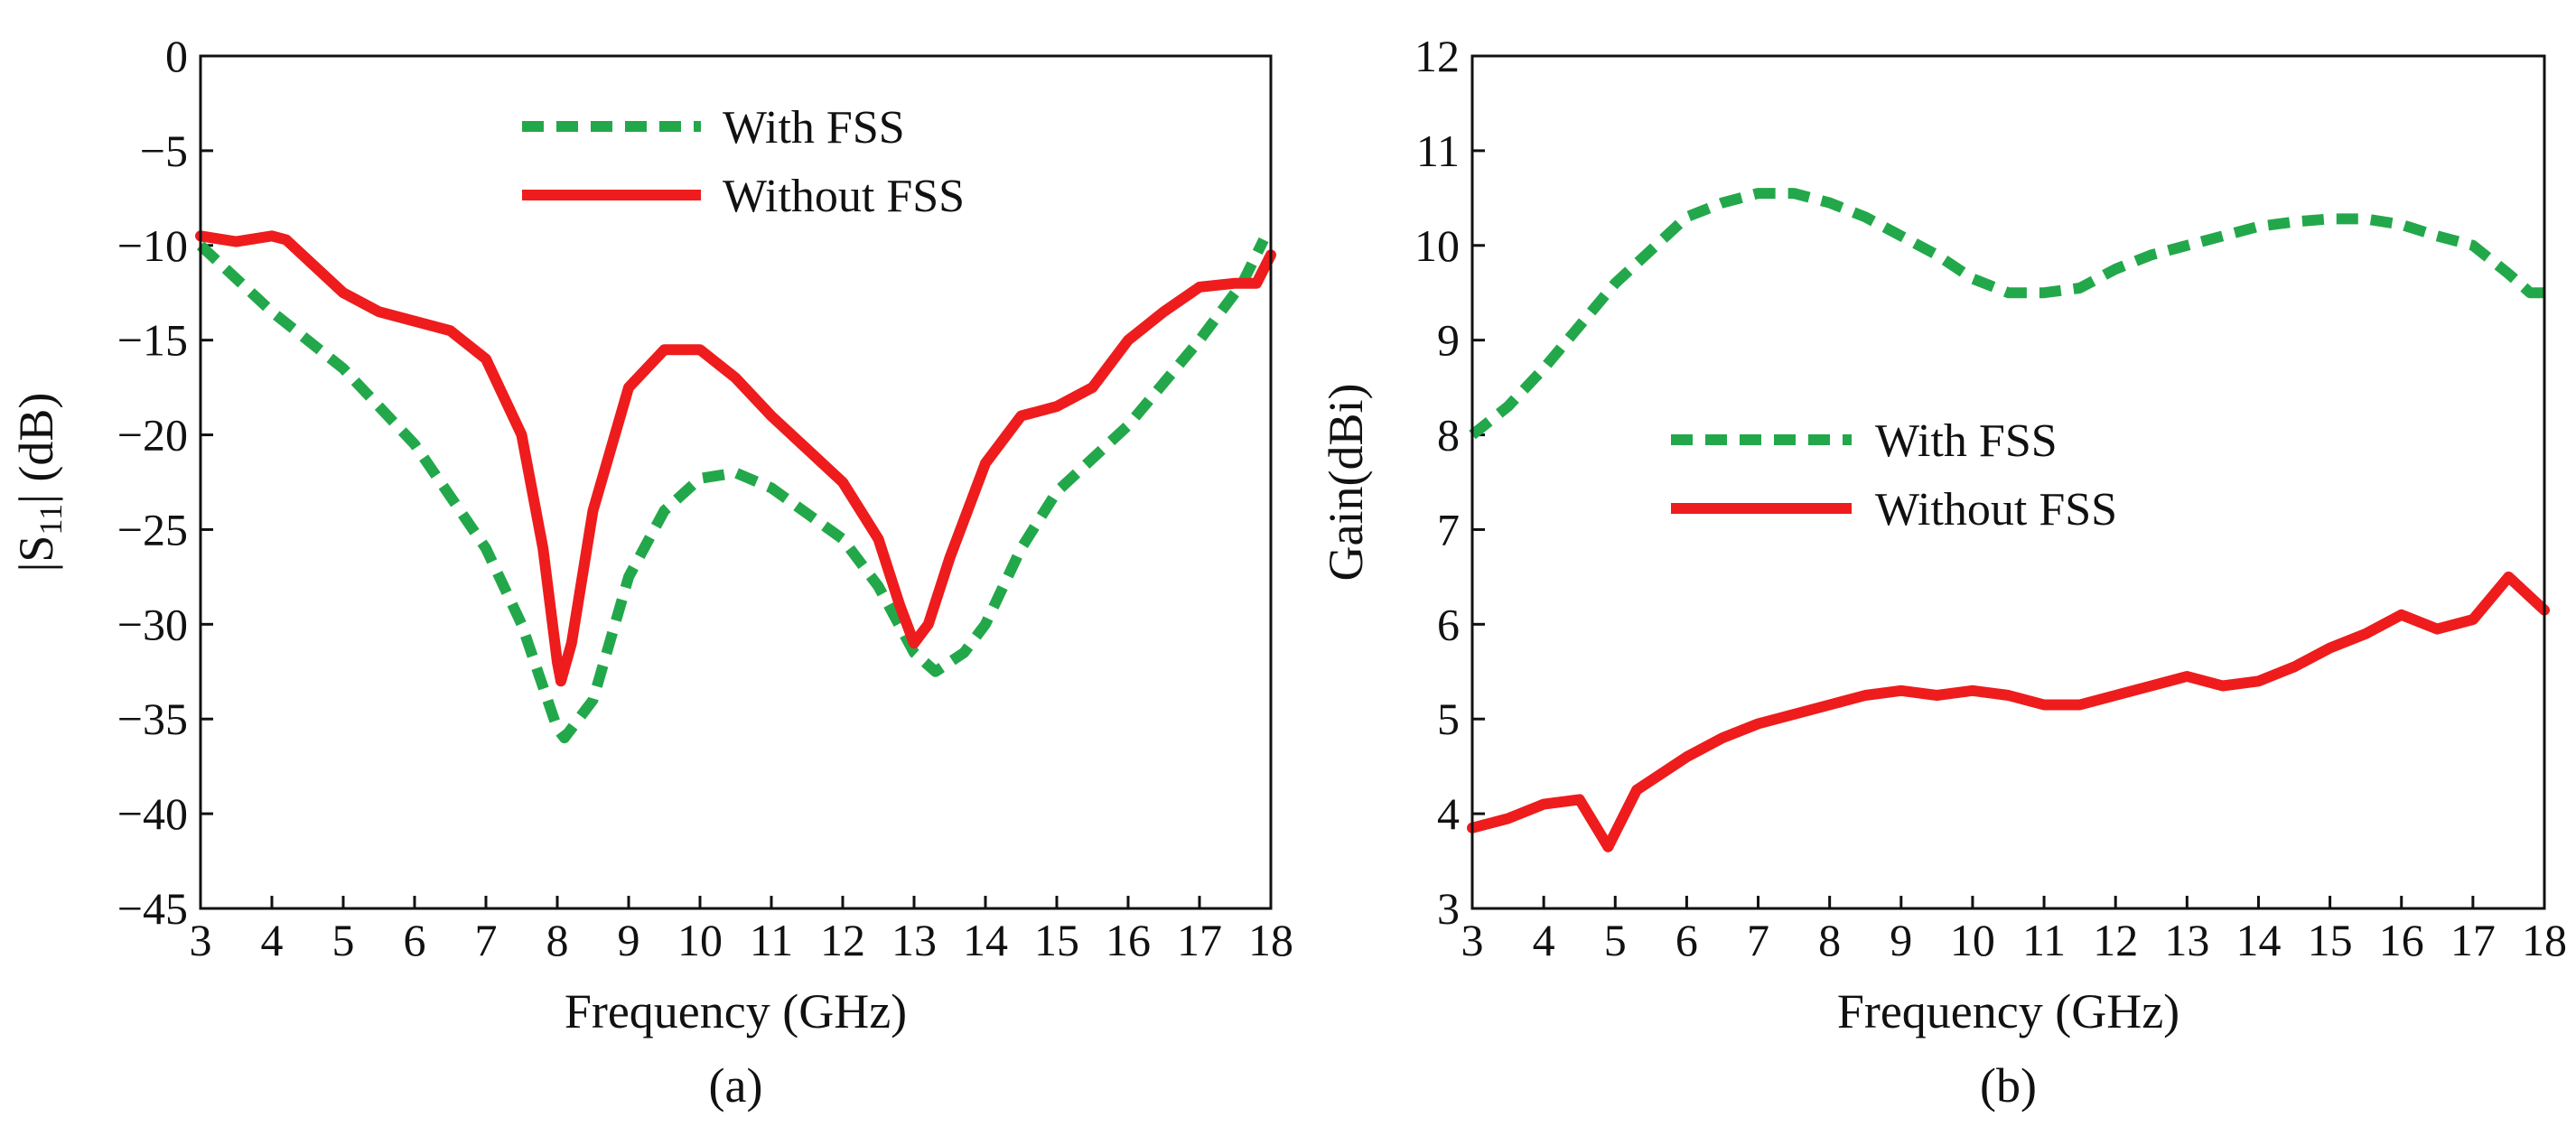 The width and height of the screenshot is (2576, 1136). Describe the element at coordinates (2009, 1085) in the screenshot. I see `panel-b-caption: (b)` at that location.